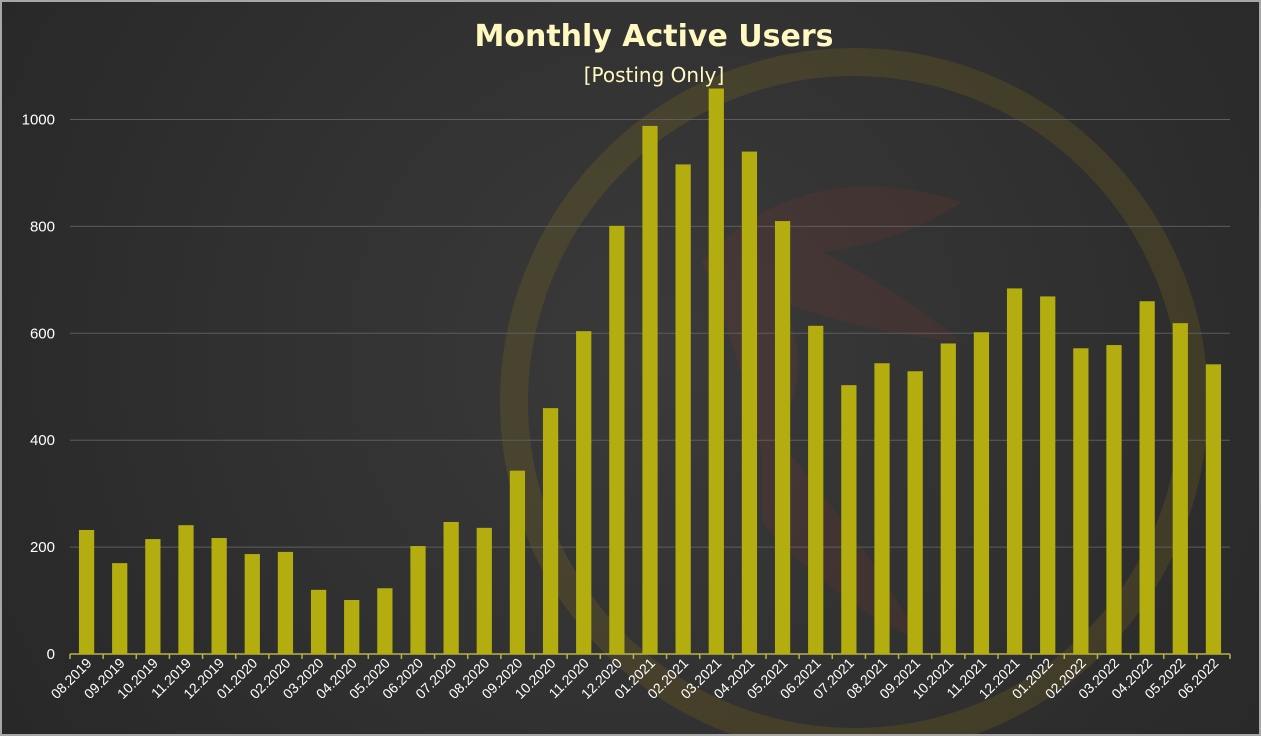 This screenshot has height=736, width=1261. I want to click on chart-title: Monthly Active Users, so click(654, 36).